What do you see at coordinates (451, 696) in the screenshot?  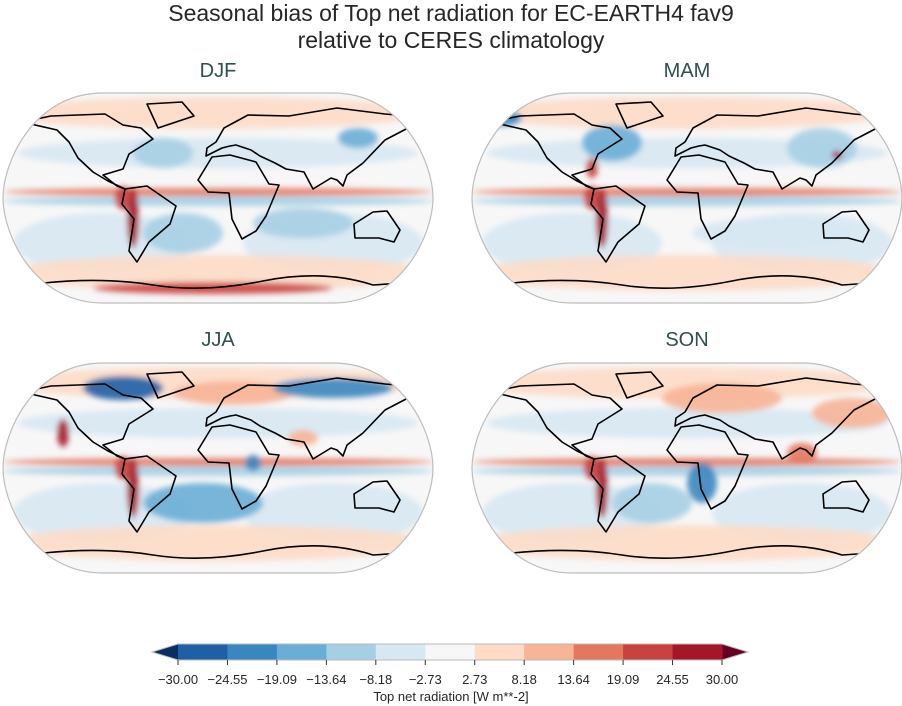 I see `colorbar-label: Top net radiation [W m**-2]` at bounding box center [451, 696].